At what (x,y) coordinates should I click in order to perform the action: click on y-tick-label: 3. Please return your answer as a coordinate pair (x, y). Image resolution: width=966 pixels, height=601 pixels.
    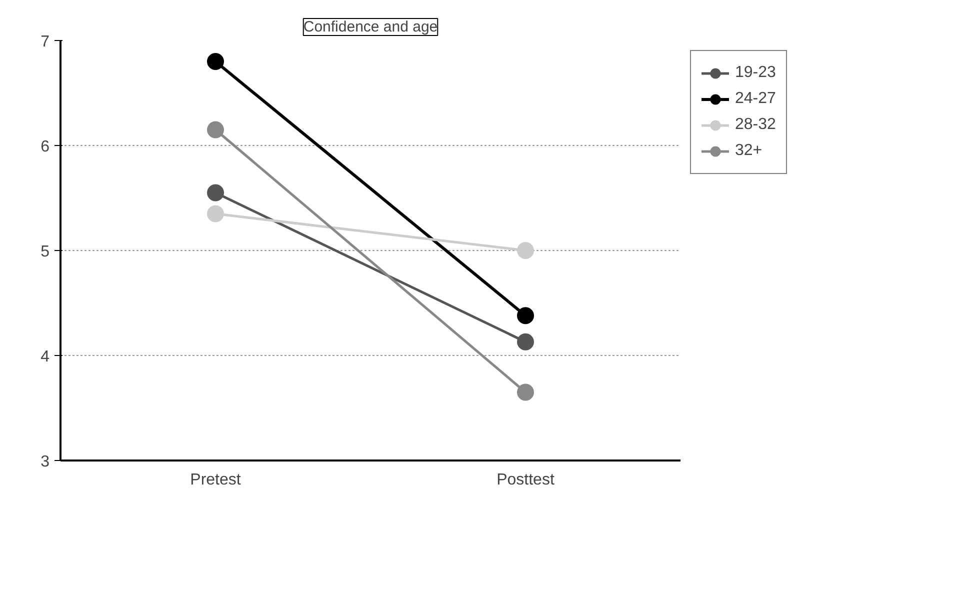
    Looking at the image, I should click on (45, 462).